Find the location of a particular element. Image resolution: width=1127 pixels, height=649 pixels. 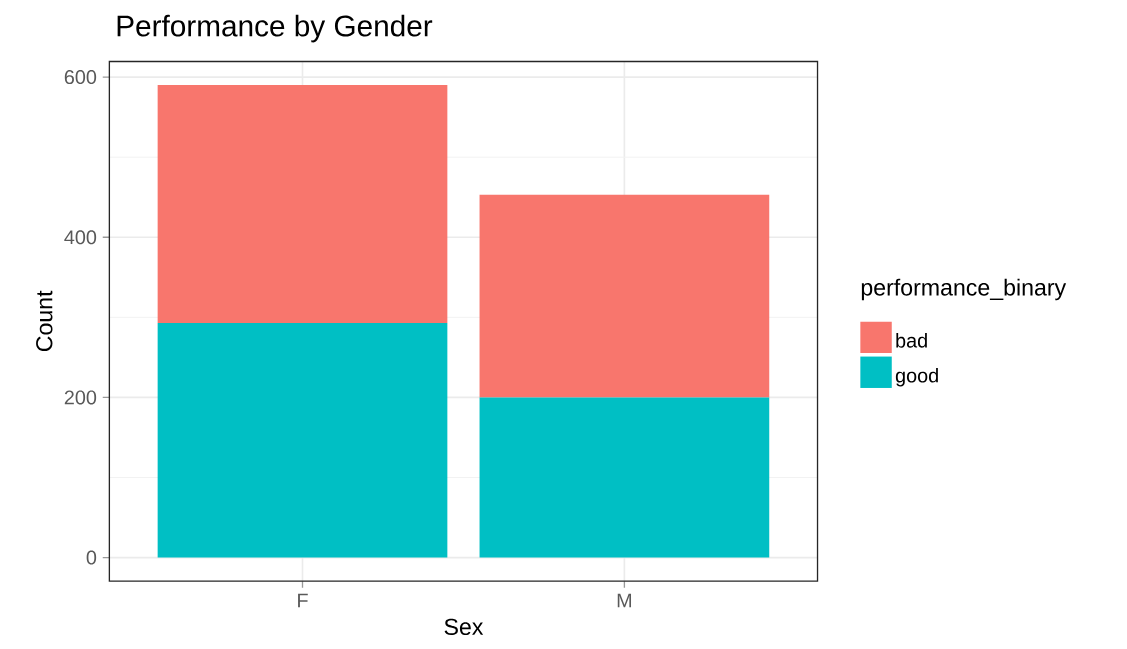

x-tick-label: M is located at coordinates (624, 600).